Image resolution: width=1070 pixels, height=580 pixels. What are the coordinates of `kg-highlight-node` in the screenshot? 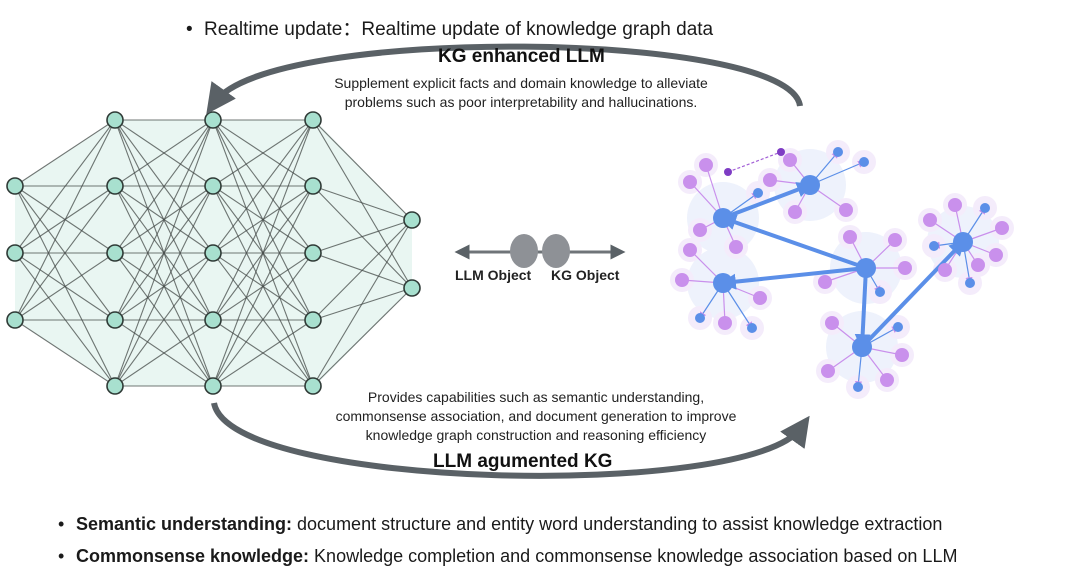 It's located at (781, 152).